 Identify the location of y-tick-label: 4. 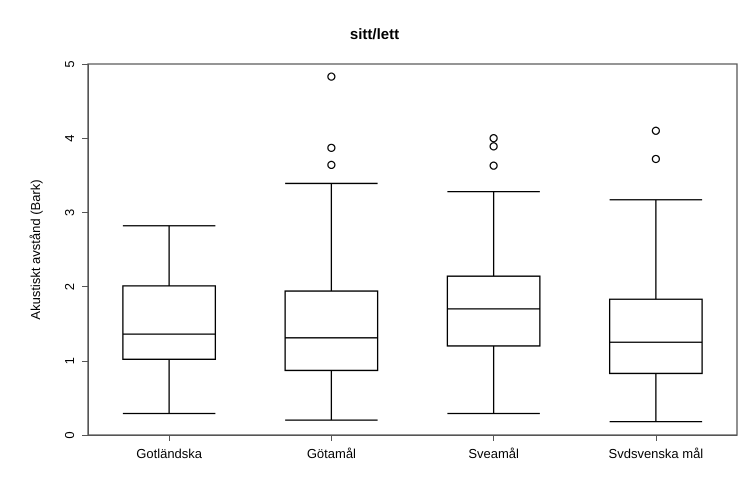
(69, 138).